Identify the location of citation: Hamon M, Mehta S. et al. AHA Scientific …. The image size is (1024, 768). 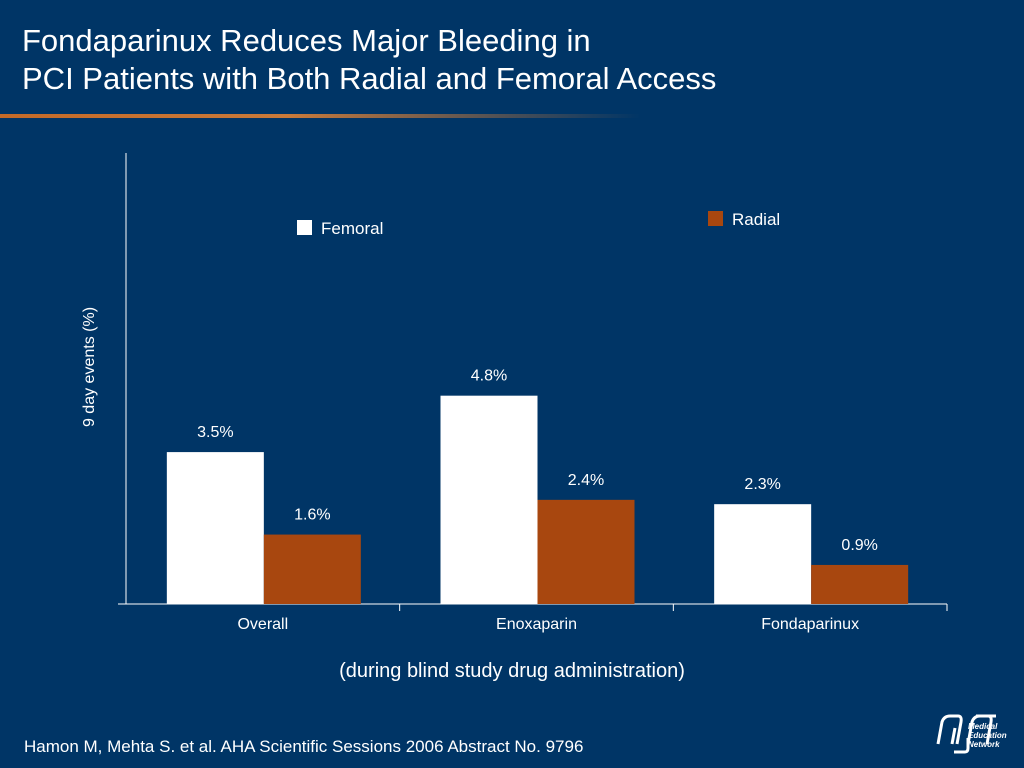
(304, 746).